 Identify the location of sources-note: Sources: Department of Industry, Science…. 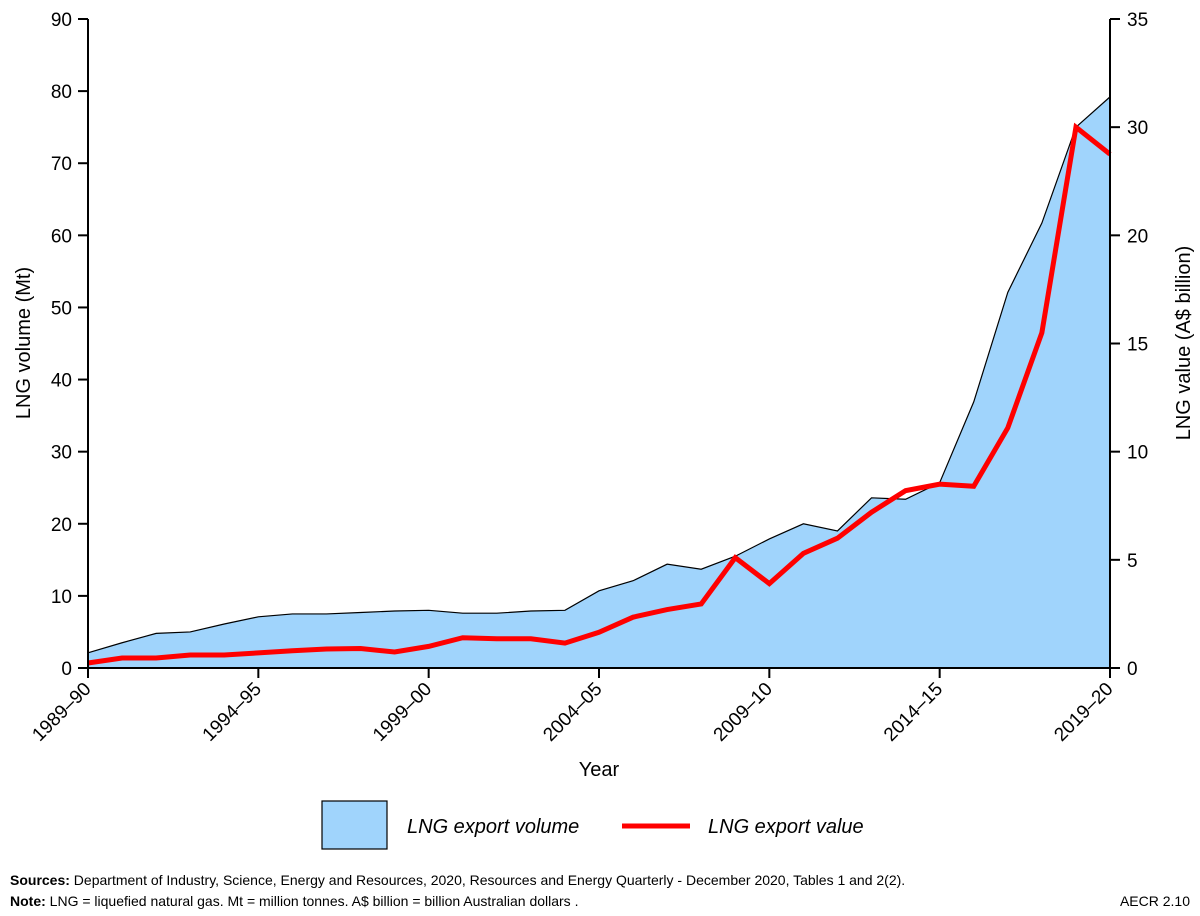
(457, 880).